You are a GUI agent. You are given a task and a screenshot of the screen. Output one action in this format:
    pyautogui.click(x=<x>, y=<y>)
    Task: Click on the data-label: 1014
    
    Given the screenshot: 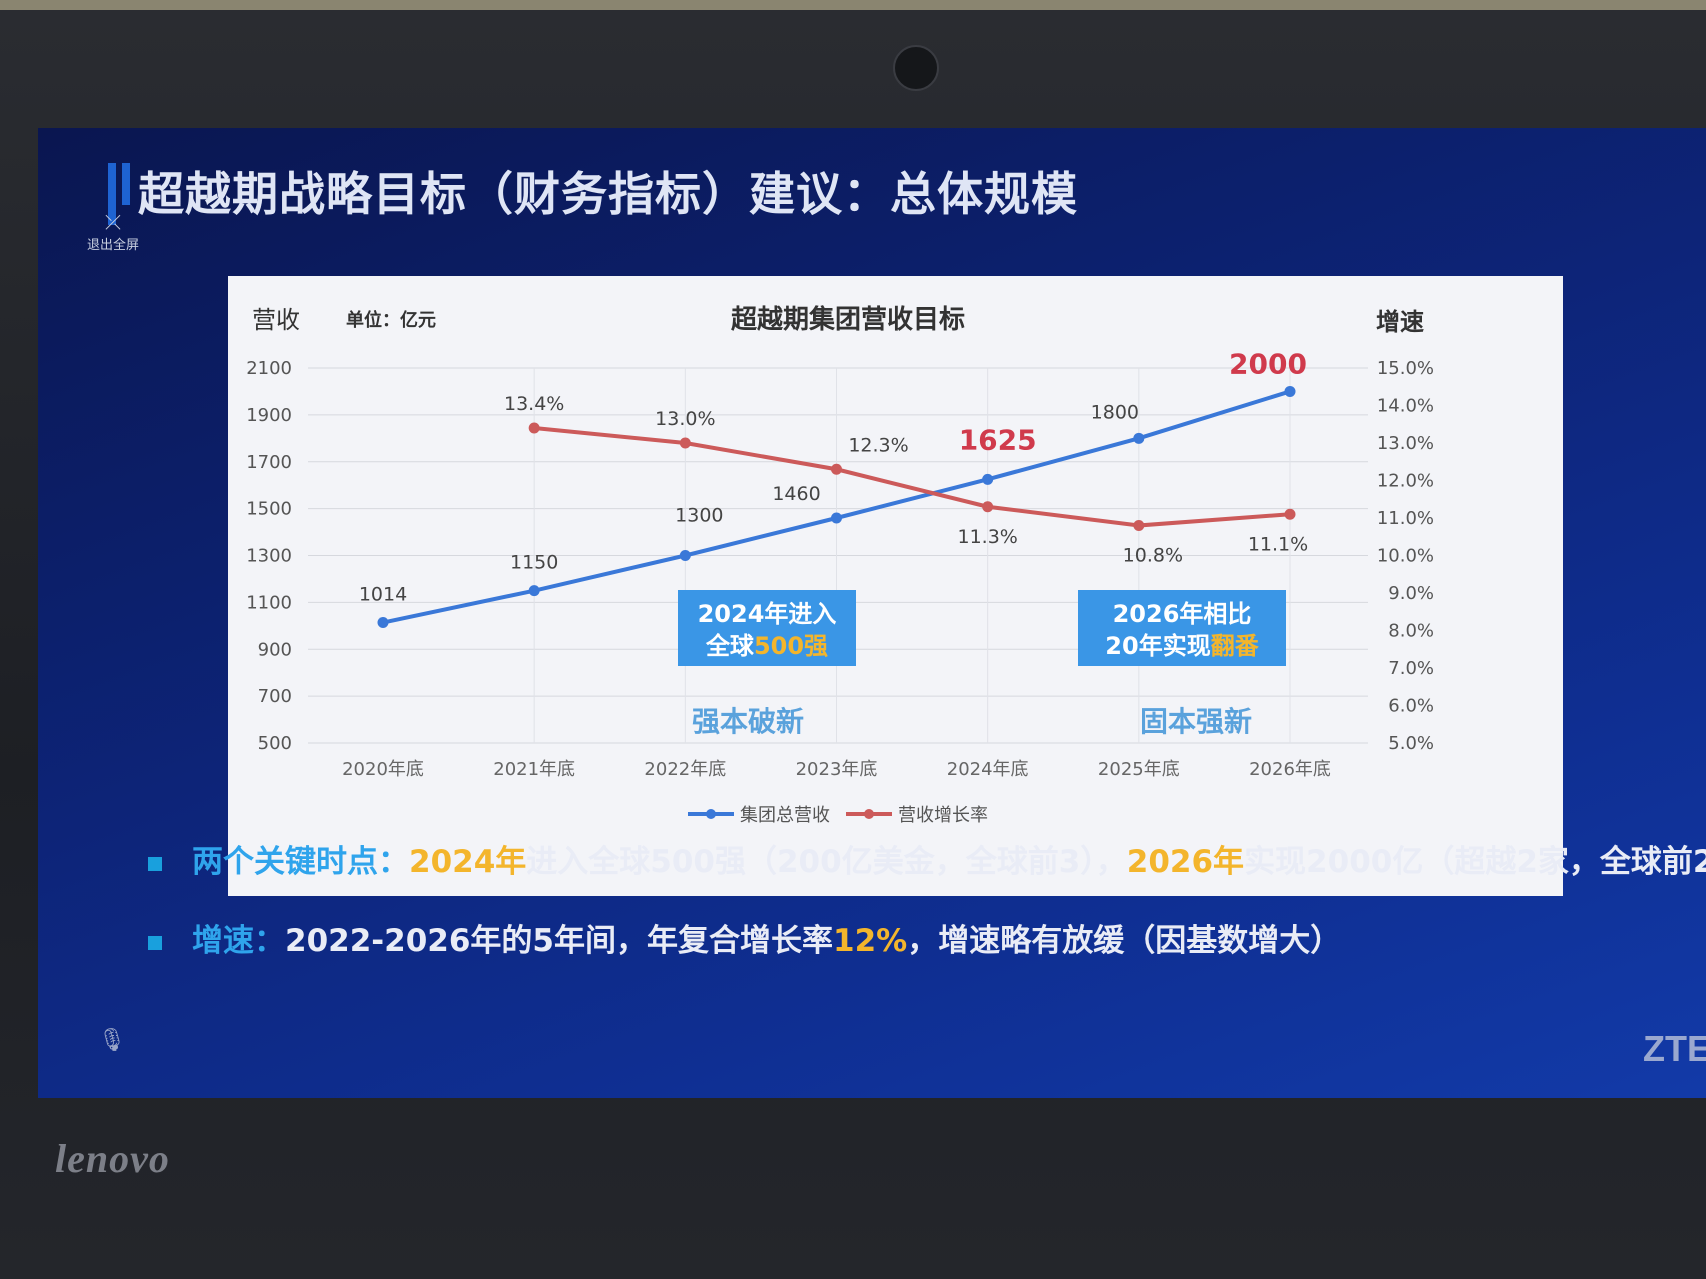 What is the action you would take?
    pyautogui.click(x=383, y=595)
    